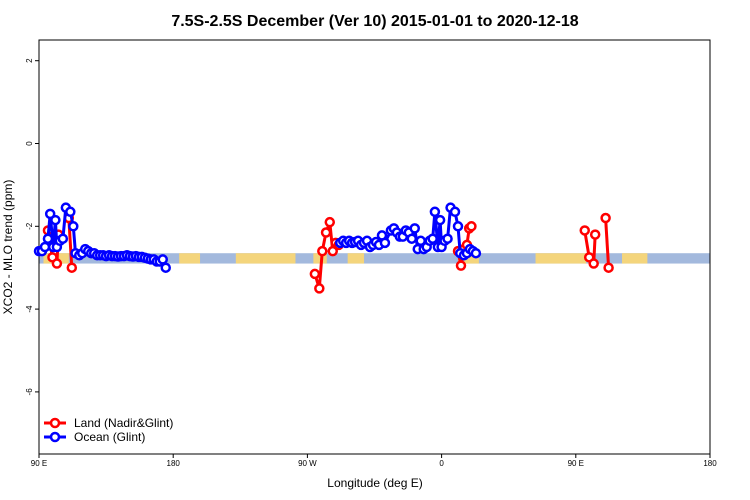 The height and width of the screenshot is (500, 750). Describe the element at coordinates (307, 463) in the screenshot. I see `x-tick-label: 90 W` at that location.